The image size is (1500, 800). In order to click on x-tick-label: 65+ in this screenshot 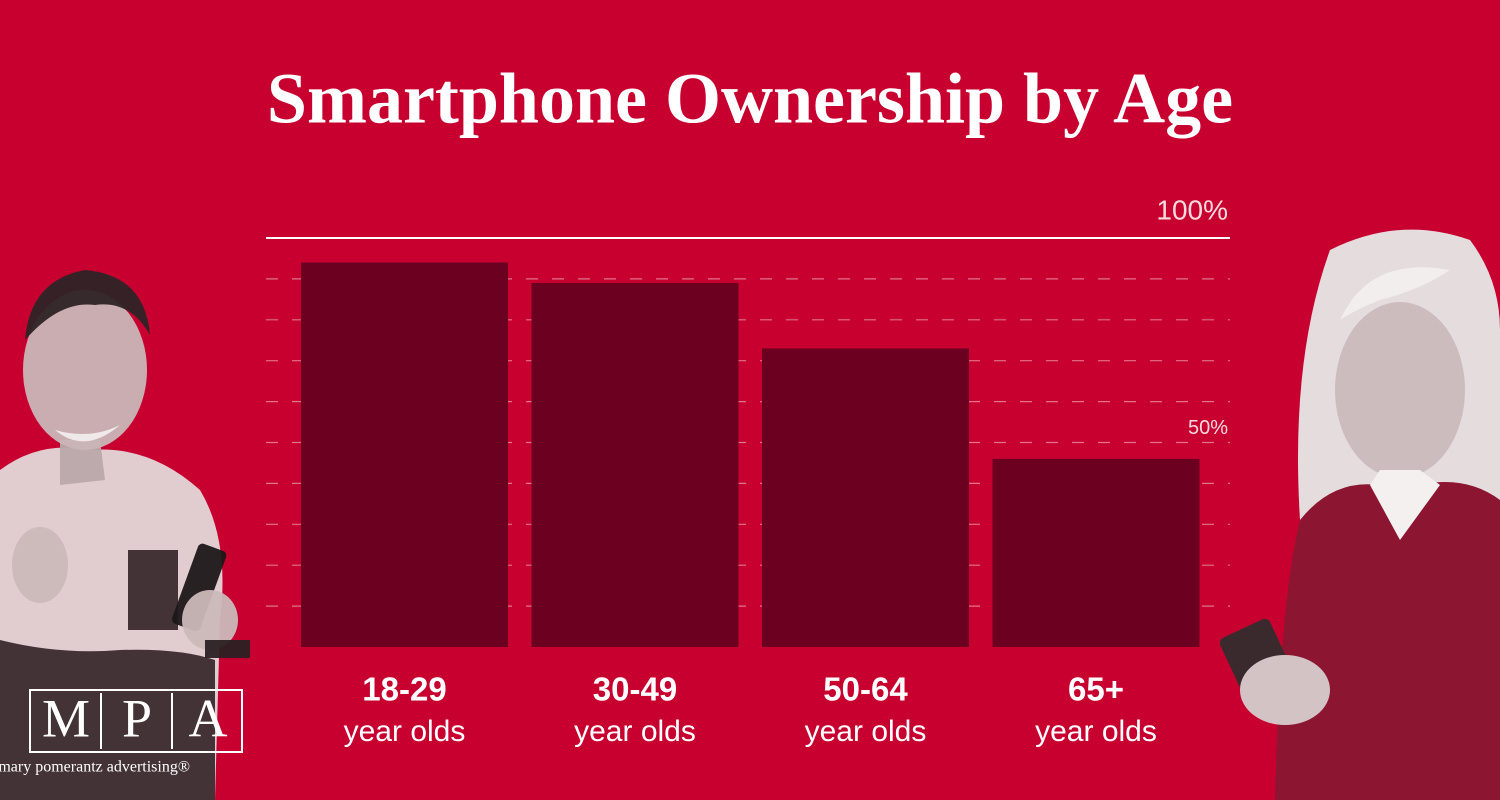, I will do `click(1096, 689)`.